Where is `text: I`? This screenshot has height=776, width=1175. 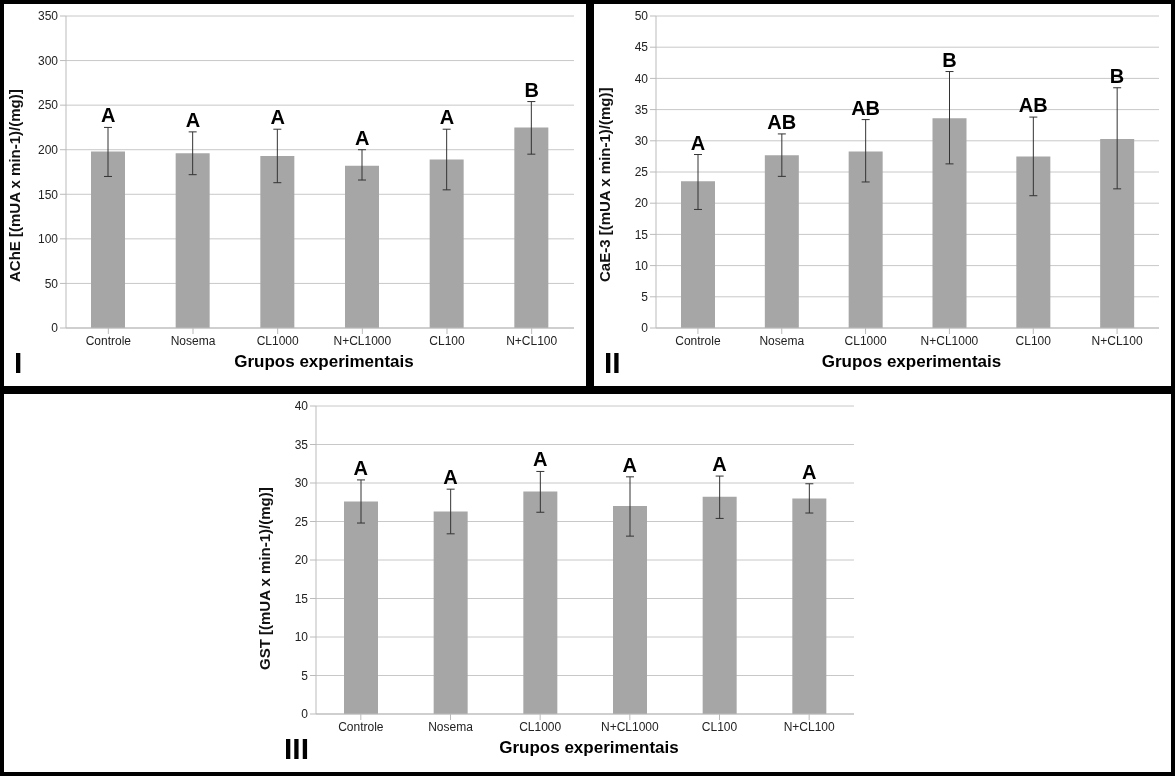 text: I is located at coordinates (18, 363).